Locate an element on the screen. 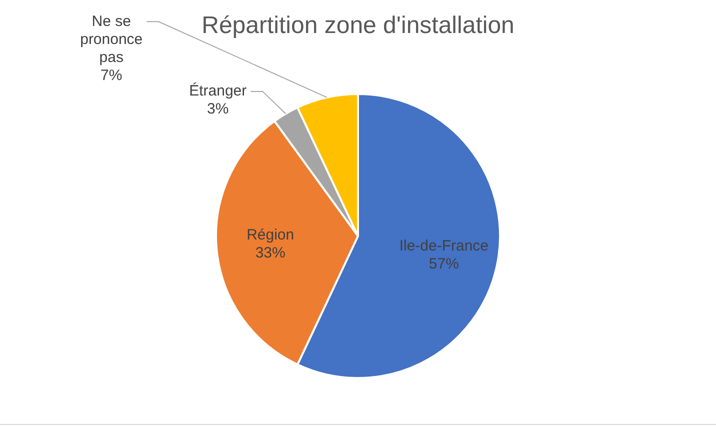  slice-label: Étranger is located at coordinates (218, 91).